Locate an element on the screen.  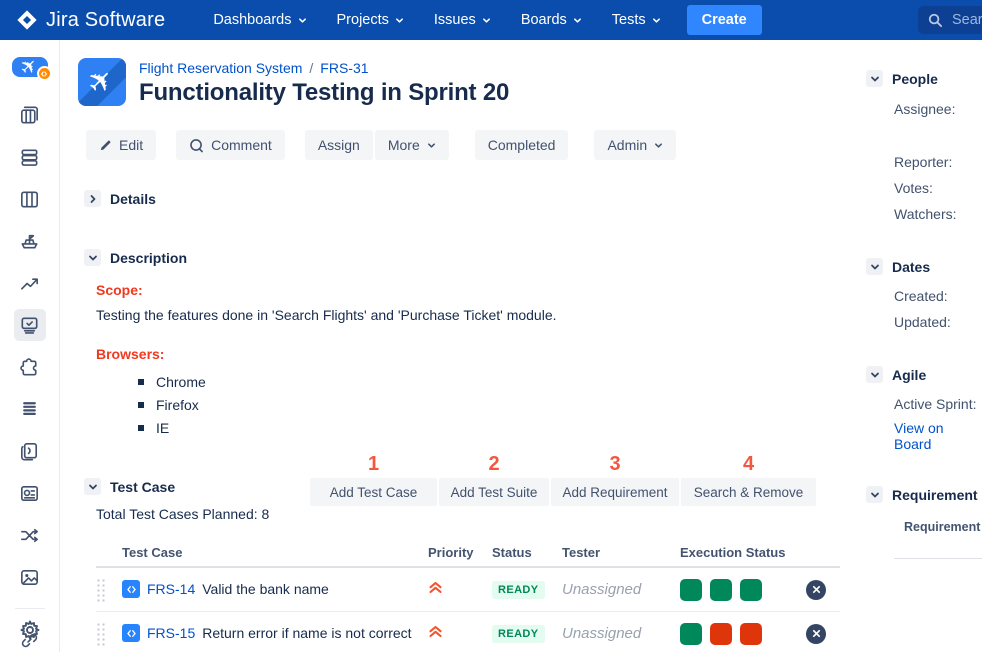
sidebar-footer is located at coordinates (30, 630).